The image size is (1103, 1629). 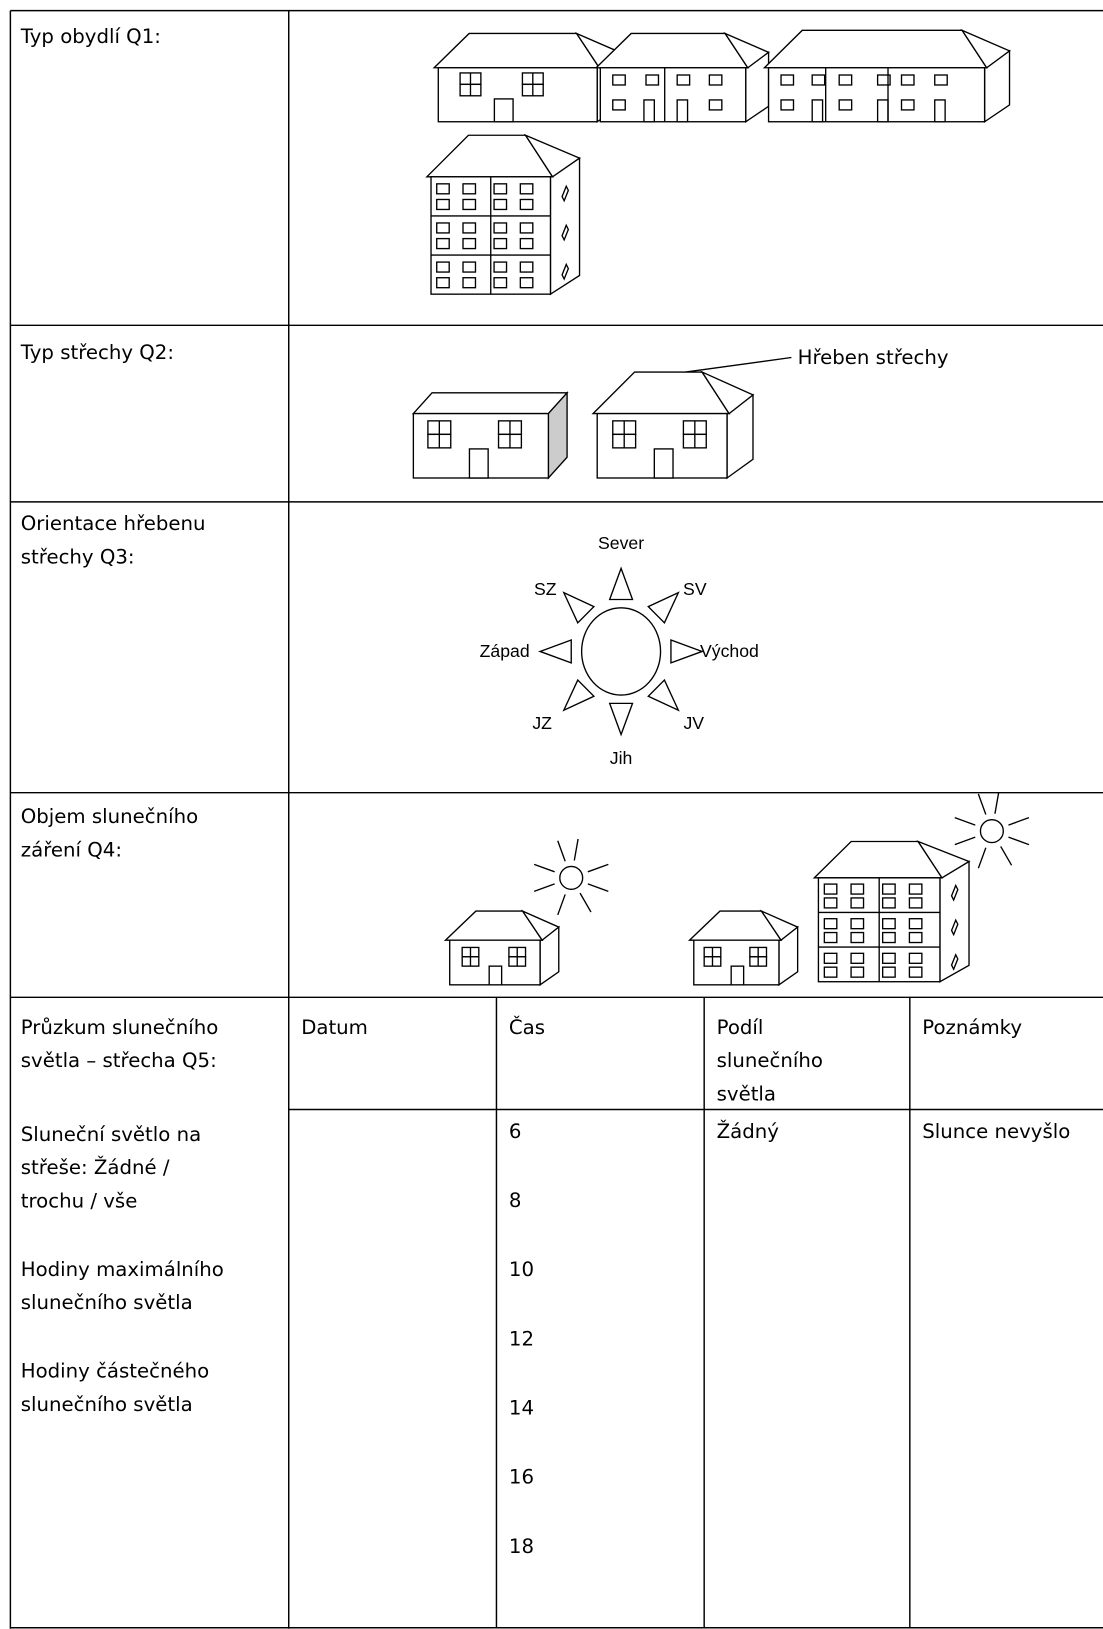 What do you see at coordinates (542, 723) in the screenshot?
I see `compass-label: JZ` at bounding box center [542, 723].